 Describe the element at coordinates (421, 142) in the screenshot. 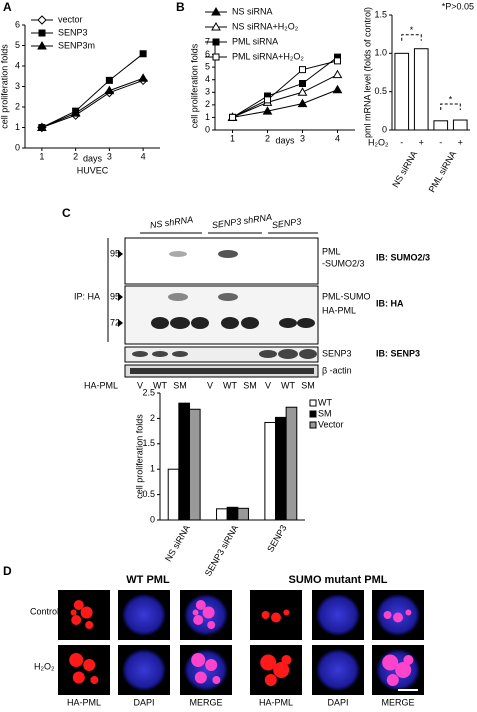

I see `x-tick-label: +` at that location.